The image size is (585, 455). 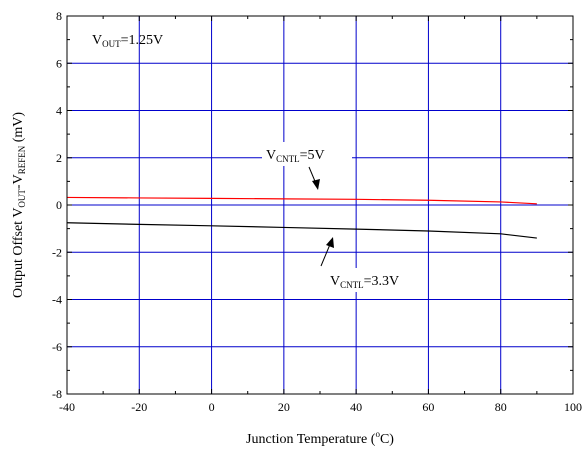 I want to click on annotation-vcntl33-bg, so click(x=375, y=280).